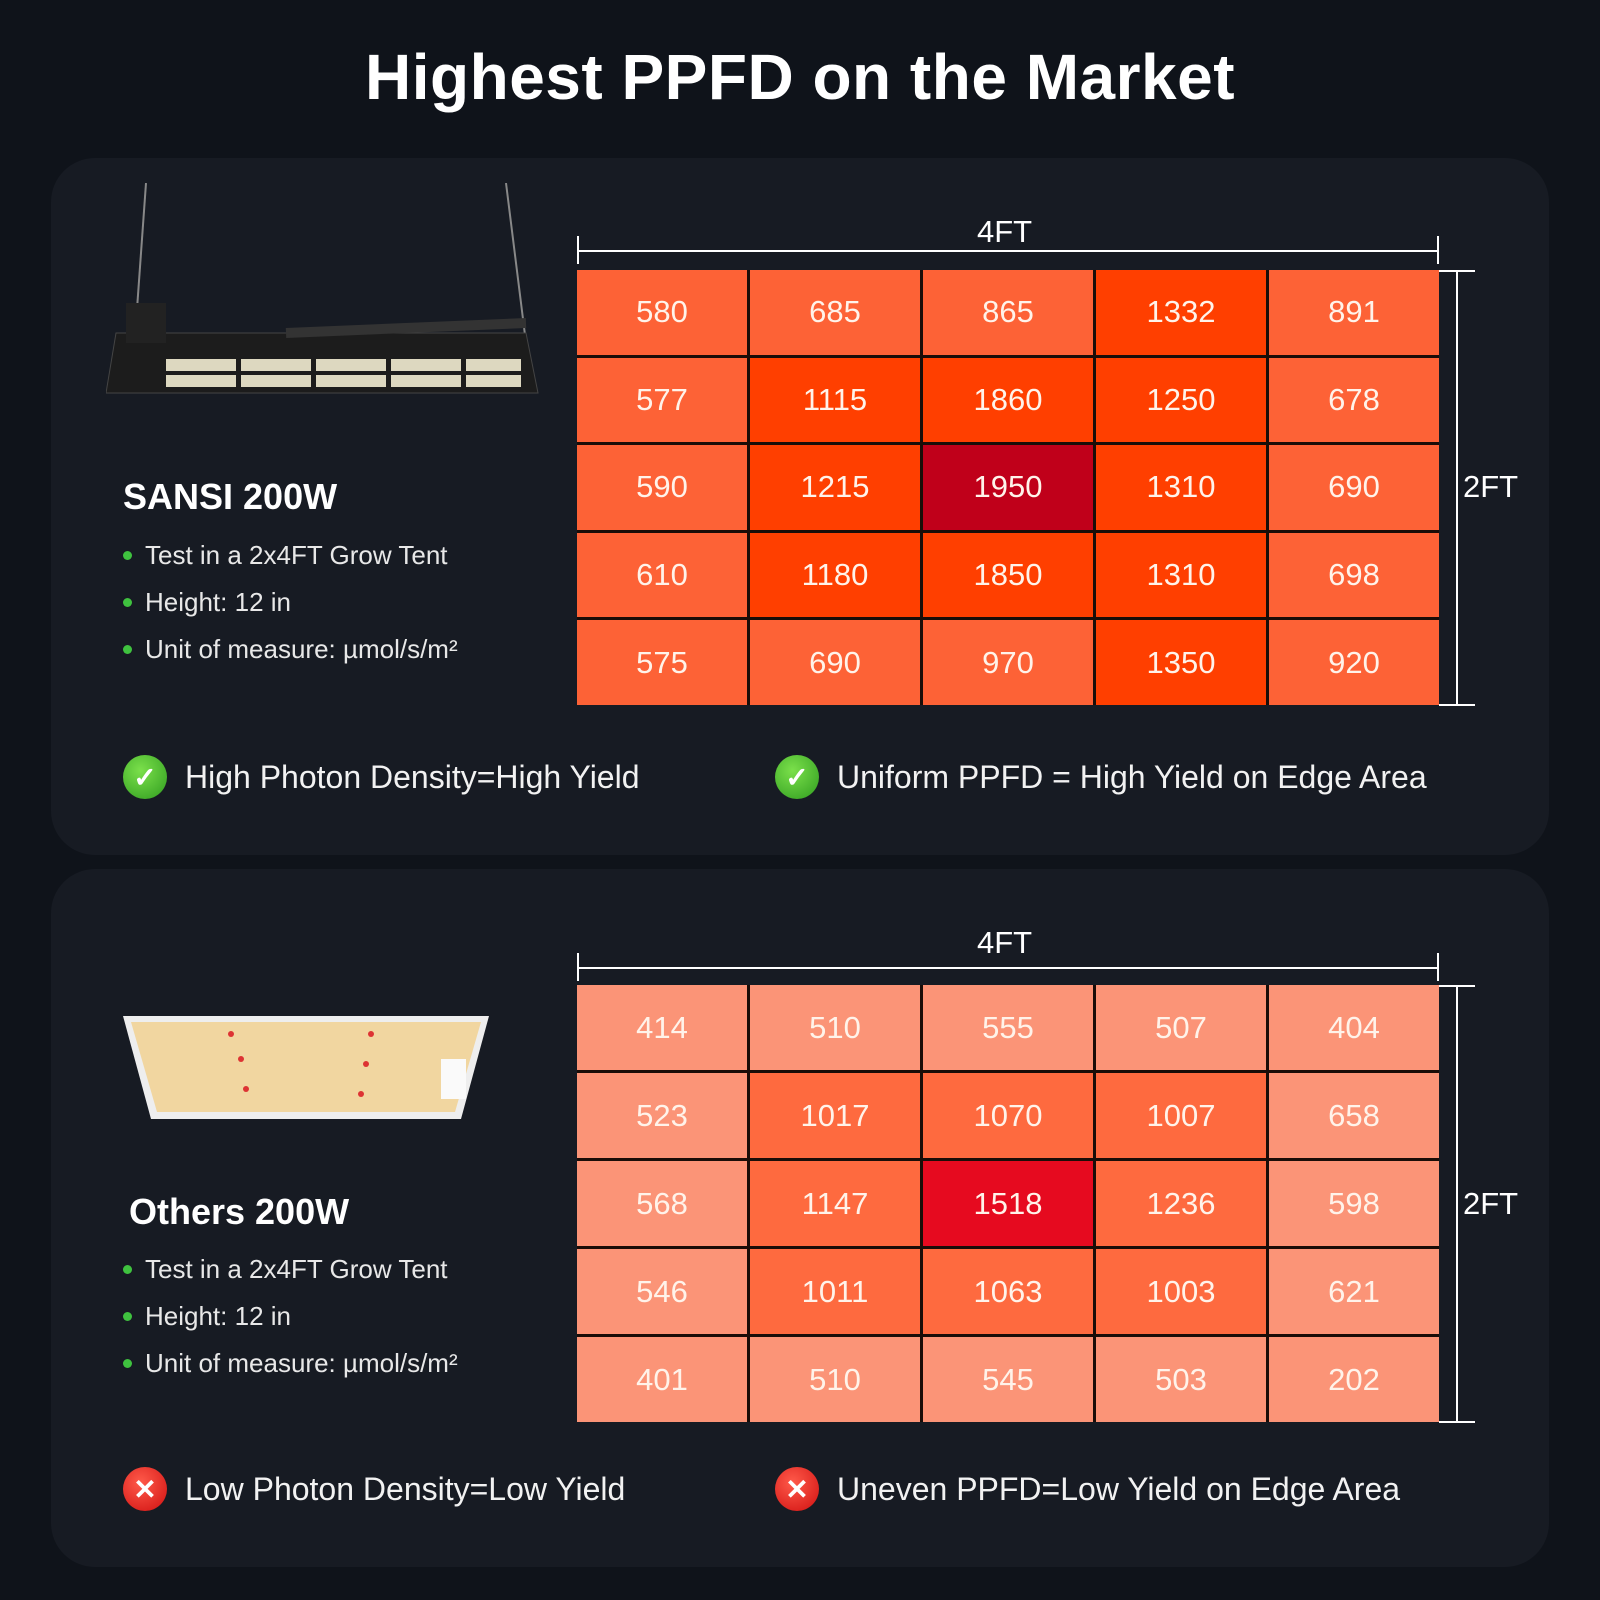 The image size is (1600, 1600). What do you see at coordinates (1181, 1291) in the screenshot?
I see `ppfd-cell: 1003` at bounding box center [1181, 1291].